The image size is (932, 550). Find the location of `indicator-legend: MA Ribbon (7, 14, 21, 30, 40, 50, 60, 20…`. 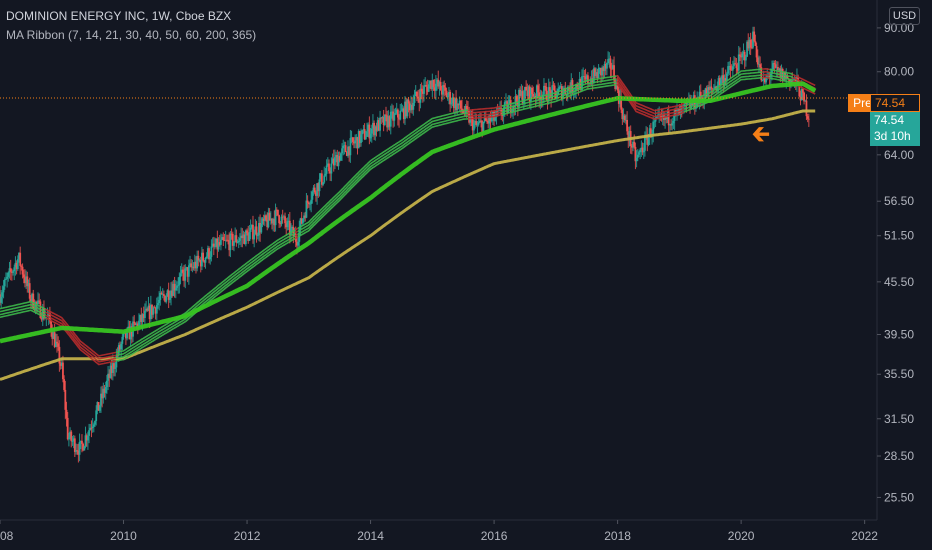

indicator-legend: MA Ribbon (7, 14, 21, 30, 40, 50, 60, 20… is located at coordinates (131, 35).